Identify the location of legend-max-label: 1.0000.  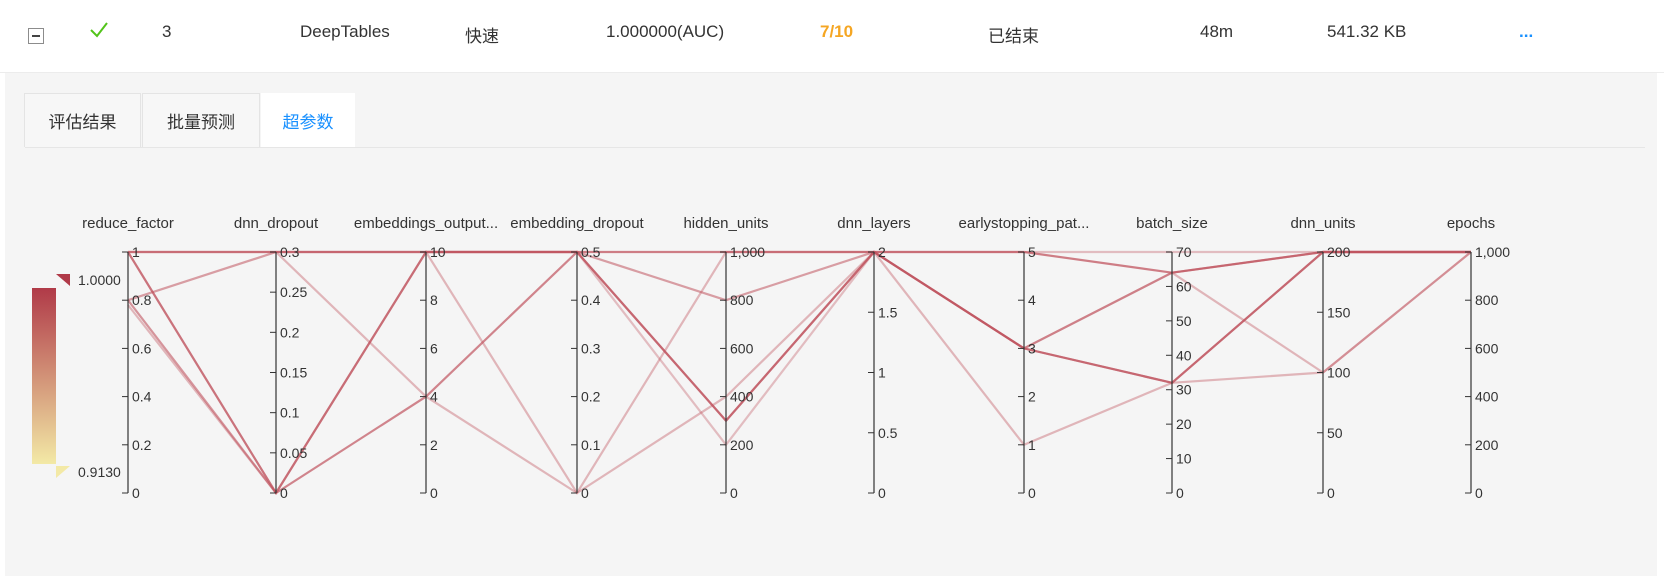
(99, 280).